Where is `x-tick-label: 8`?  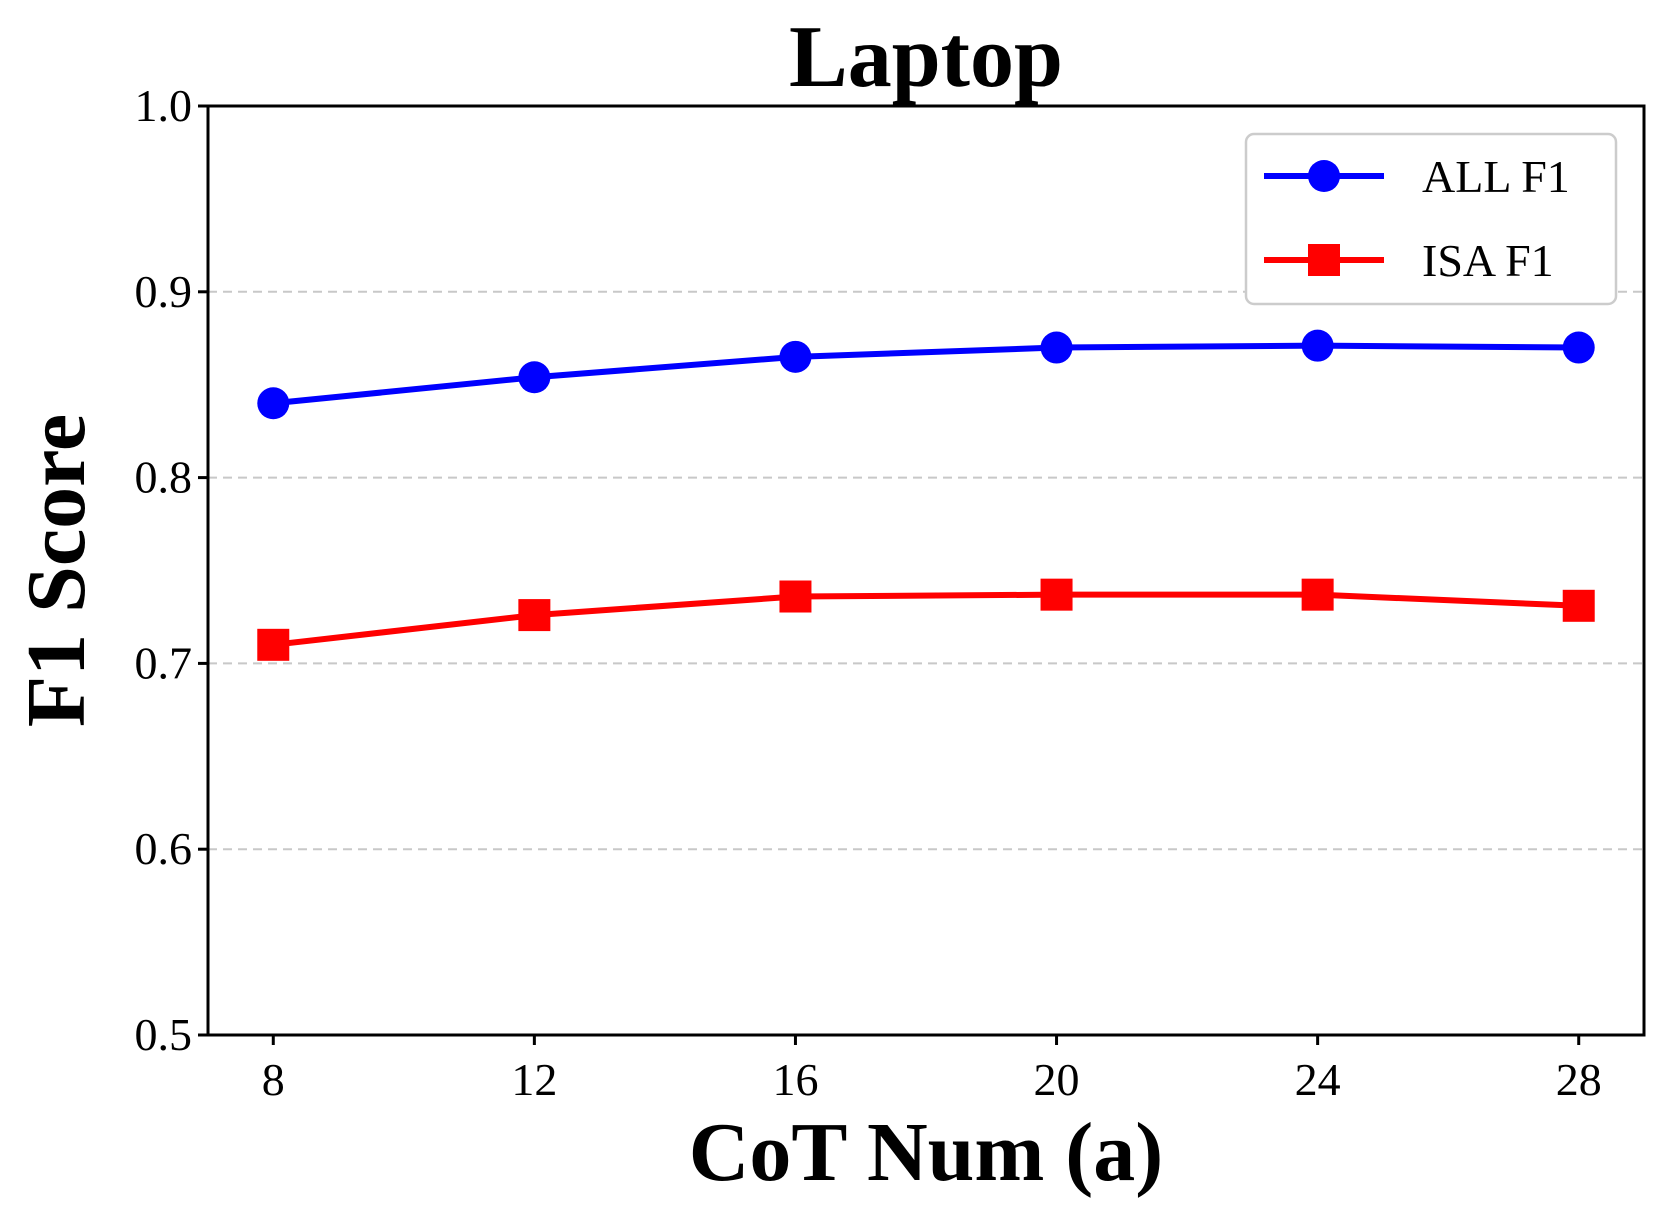 x-tick-label: 8 is located at coordinates (273, 1079).